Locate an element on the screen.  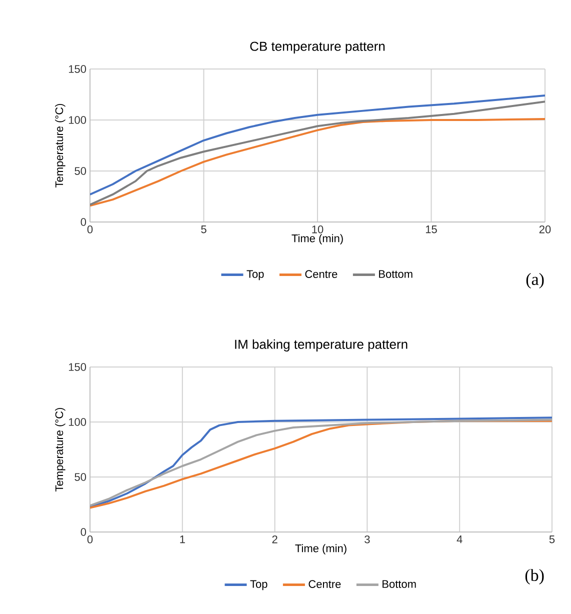
text: (a) is located at coordinates (535, 280).